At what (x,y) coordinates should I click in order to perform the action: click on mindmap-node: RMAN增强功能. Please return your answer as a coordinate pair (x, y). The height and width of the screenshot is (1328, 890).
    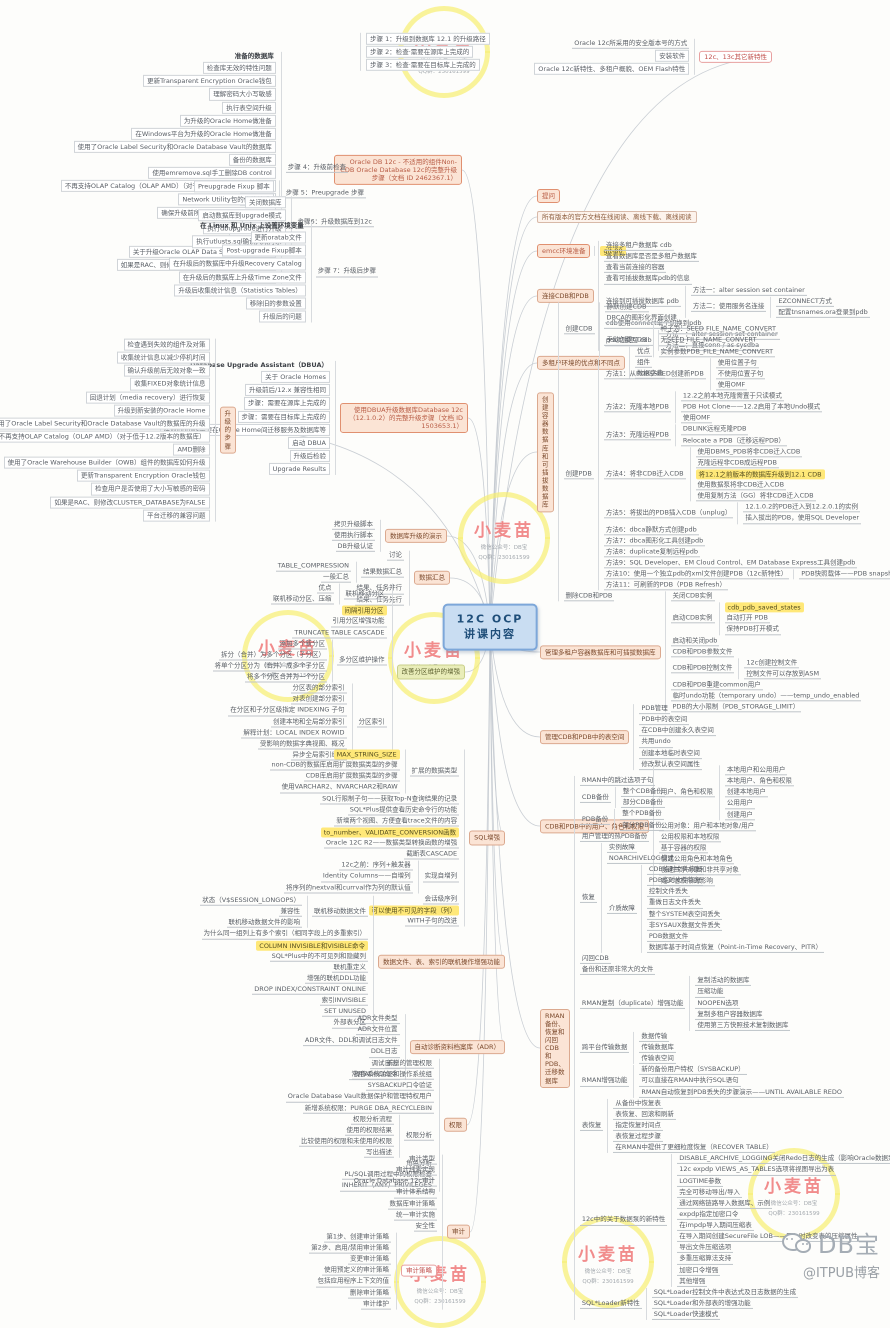
    Looking at the image, I should click on (604, 1081).